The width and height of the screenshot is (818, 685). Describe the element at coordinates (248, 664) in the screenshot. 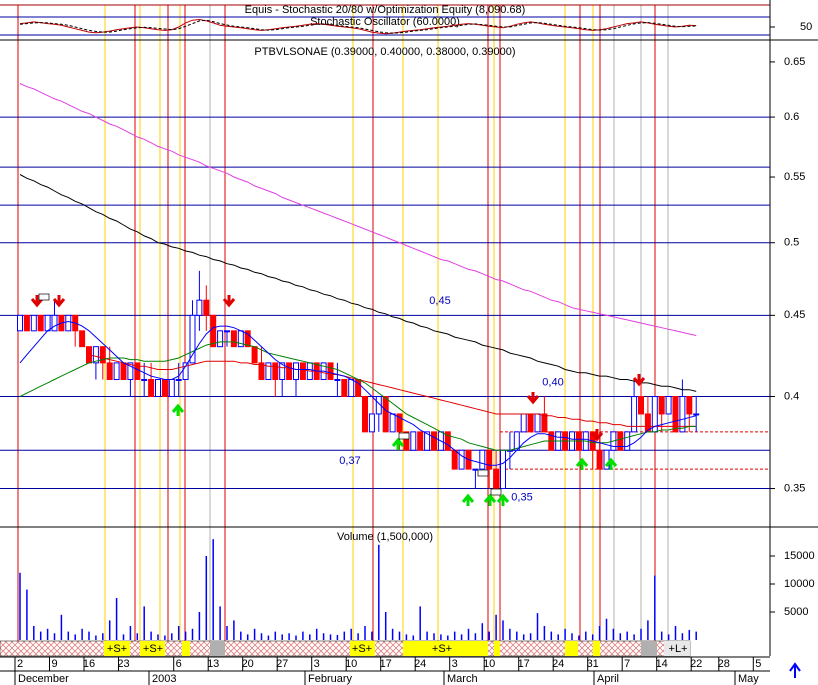

I see `x-tick-label: 20` at that location.